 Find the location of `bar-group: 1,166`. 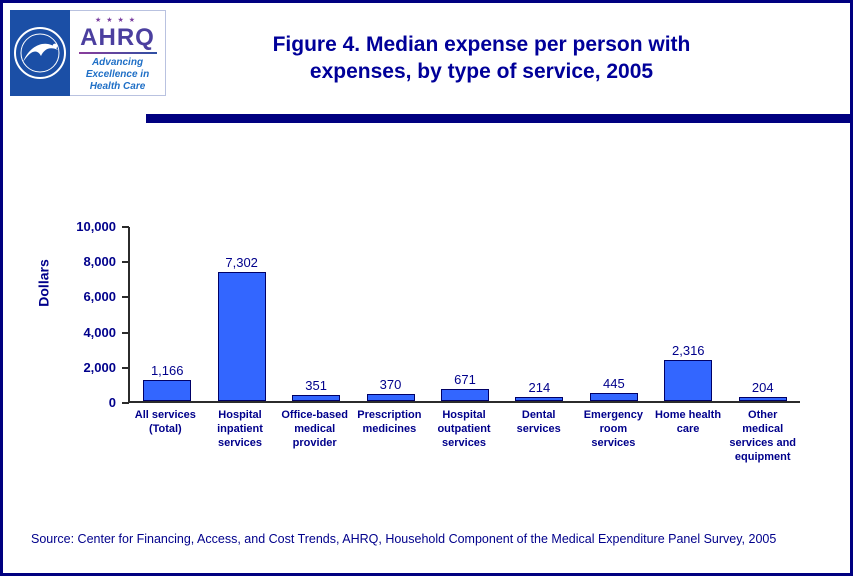

bar-group: 1,166 is located at coordinates (167, 314).